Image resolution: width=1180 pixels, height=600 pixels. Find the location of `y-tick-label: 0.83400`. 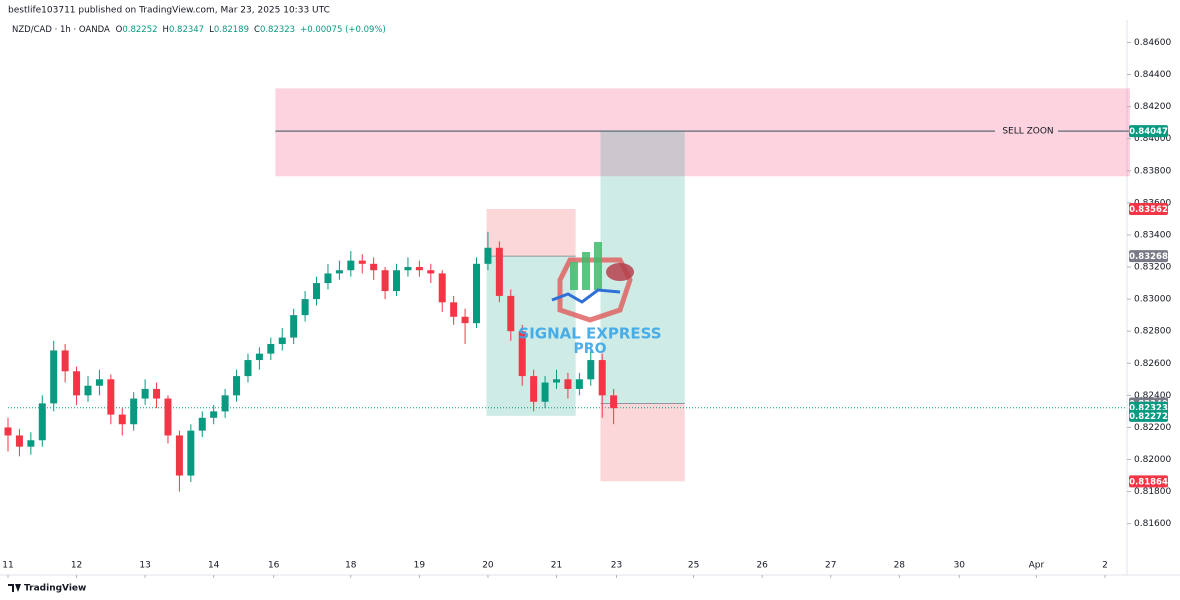

y-tick-label: 0.83400 is located at coordinates (1152, 235).